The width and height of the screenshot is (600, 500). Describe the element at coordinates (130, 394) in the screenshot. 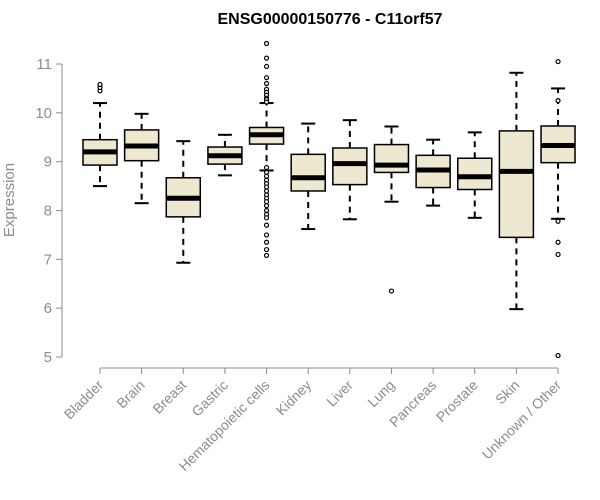

I see `x-tick-label: Brain` at that location.